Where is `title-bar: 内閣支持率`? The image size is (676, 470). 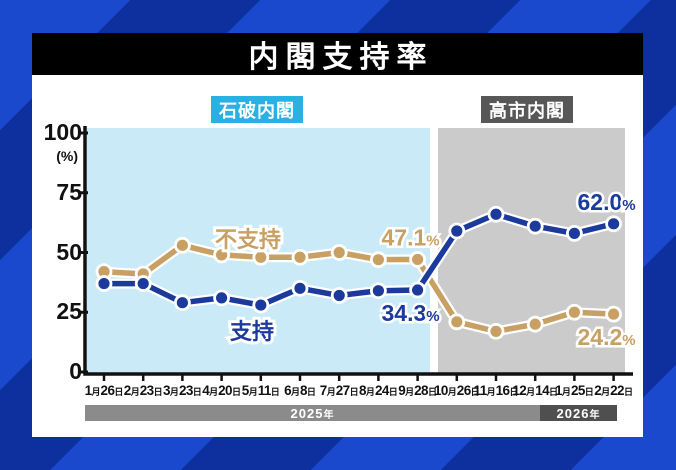
title-bar: 内閣支持率 is located at coordinates (337, 54).